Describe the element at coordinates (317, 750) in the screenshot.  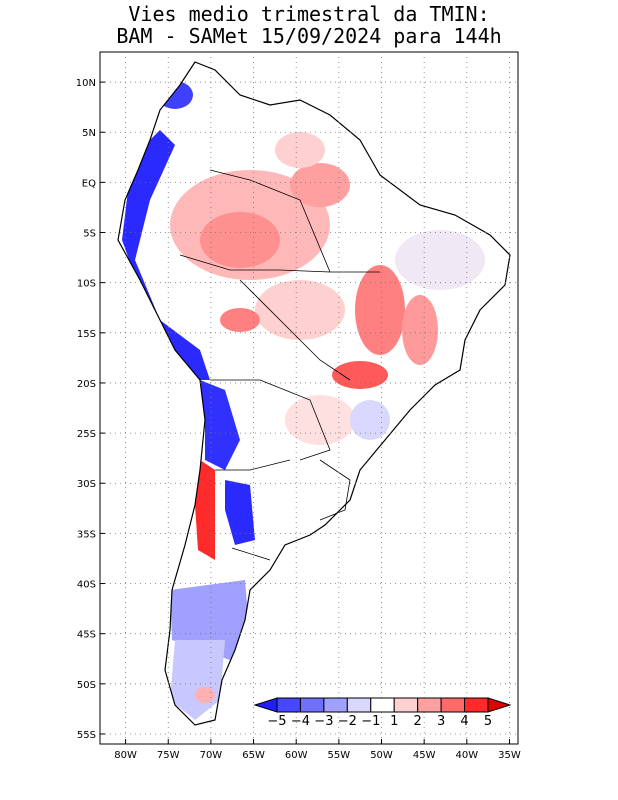
I see `longitude-labels: 80W 75W 70W 65W 60W 55W 50W 45W 40W 35W` at that location.